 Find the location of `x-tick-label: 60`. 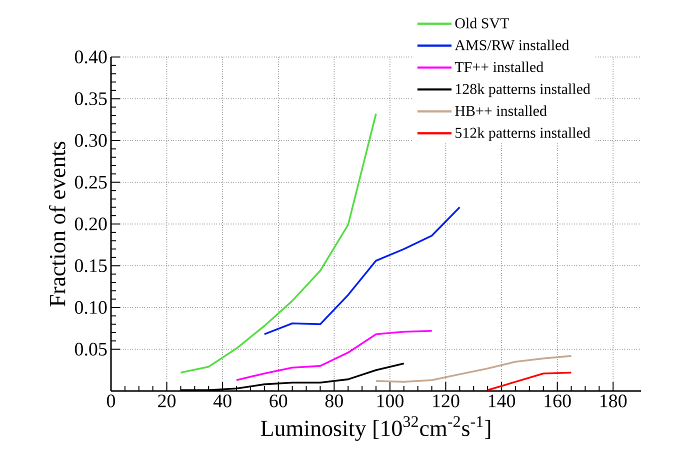

x-tick-label: 60 is located at coordinates (279, 401).